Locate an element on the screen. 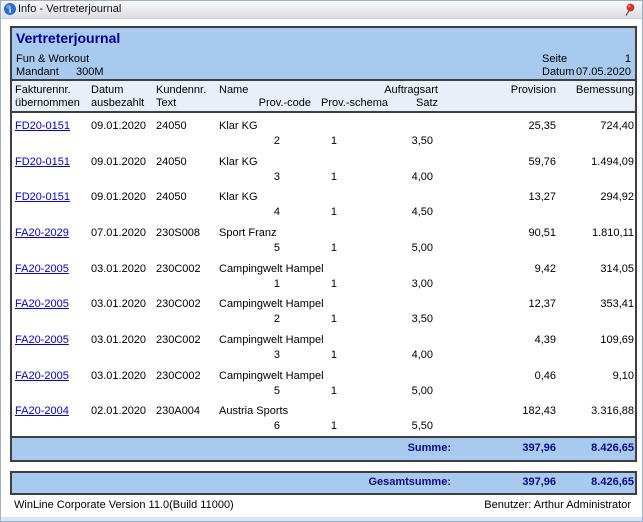  row-assessment: 109,69 is located at coordinates (617, 339).